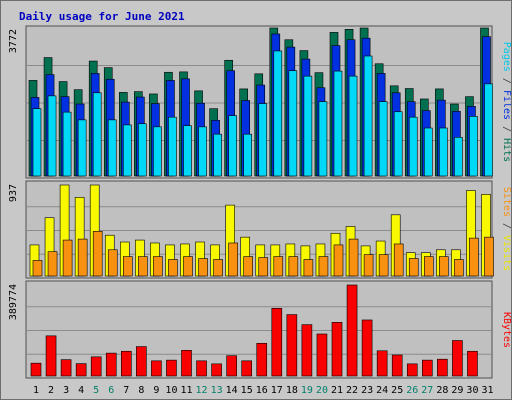  Describe the element at coordinates (13, 41) in the screenshot. I see `y-axis-max-label: 3772` at that location.